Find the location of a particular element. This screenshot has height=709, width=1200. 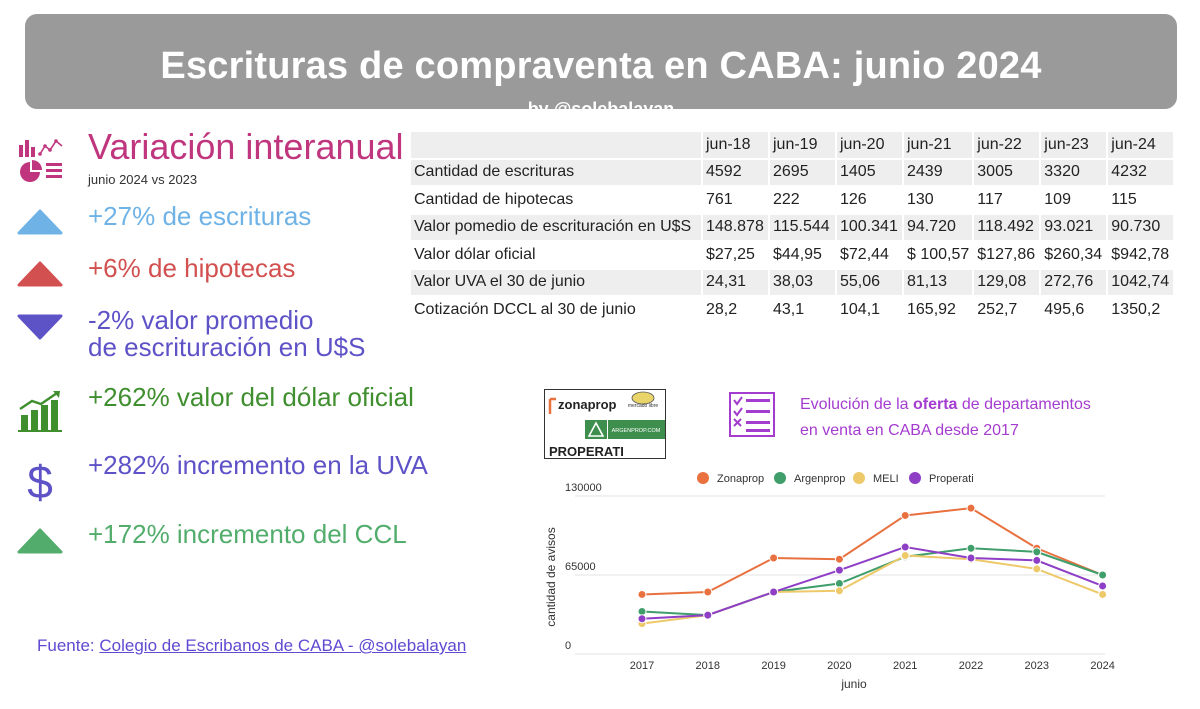

table-cell: 24,31 is located at coordinates (735, 282).